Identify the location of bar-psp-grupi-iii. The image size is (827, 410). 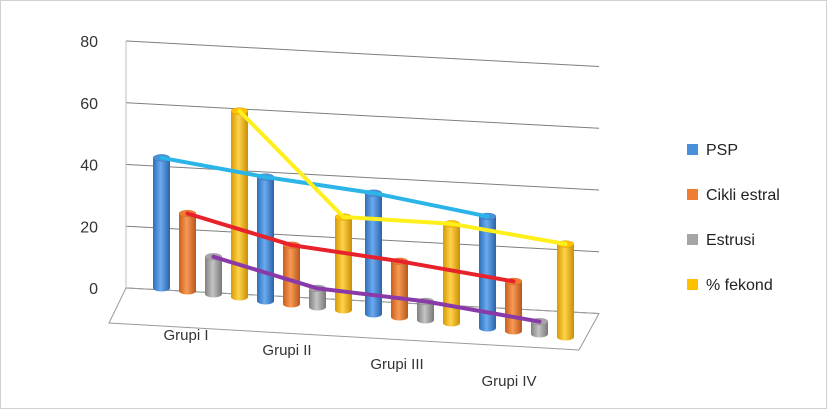
(373, 253).